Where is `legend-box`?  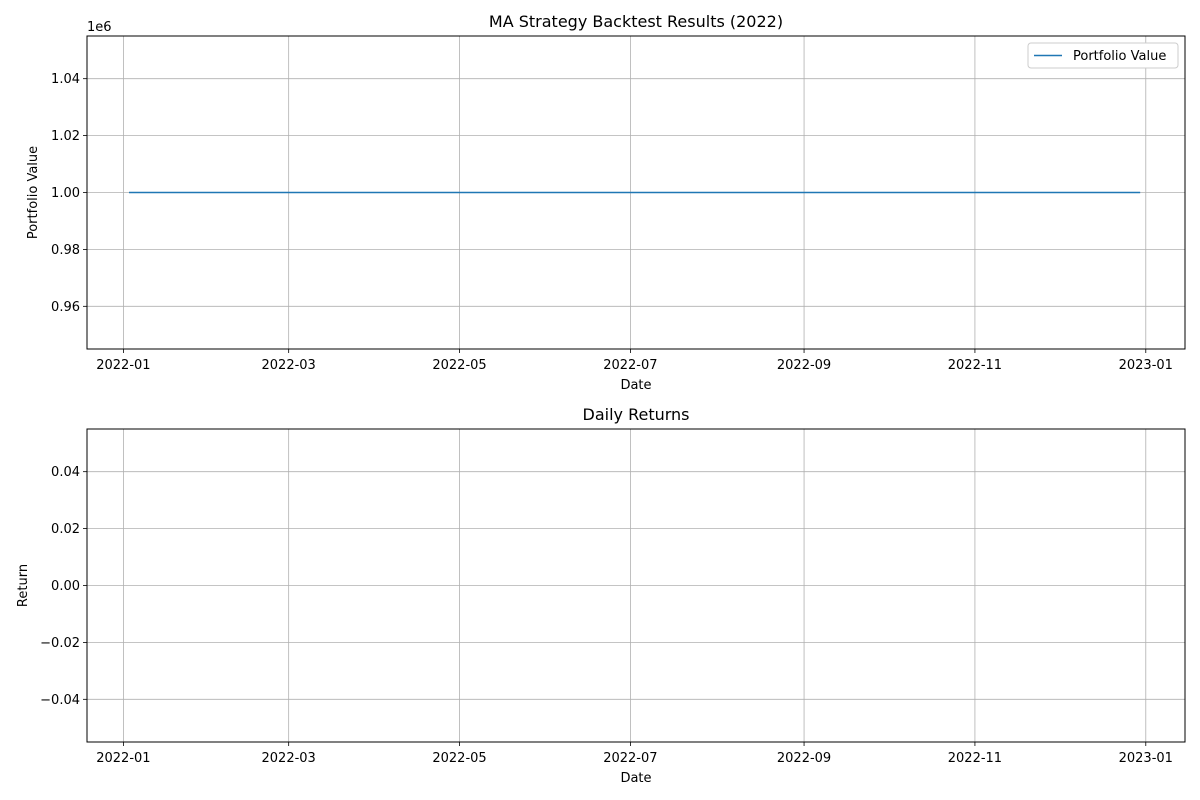
legend-box is located at coordinates (1103, 55).